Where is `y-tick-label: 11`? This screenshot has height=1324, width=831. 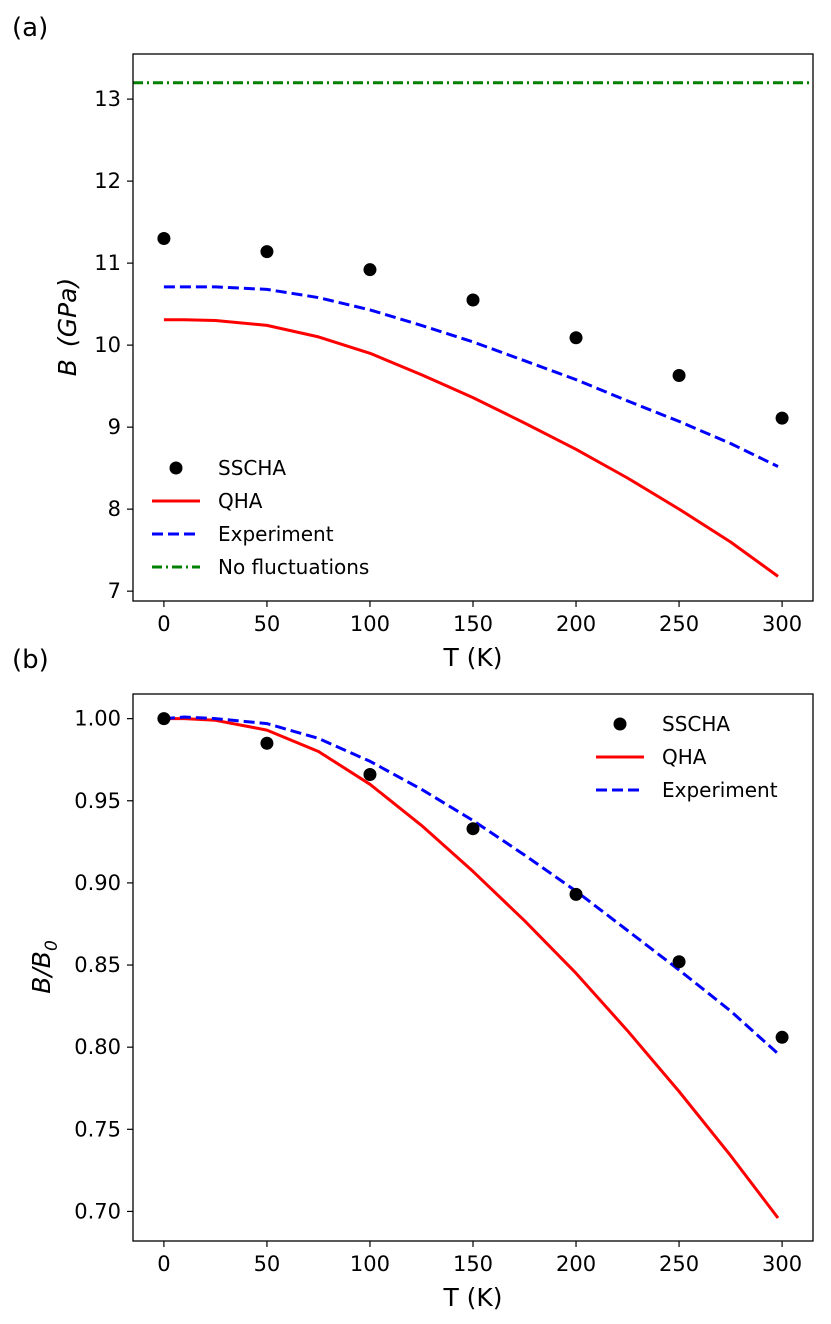
y-tick-label: 11 is located at coordinates (107, 263).